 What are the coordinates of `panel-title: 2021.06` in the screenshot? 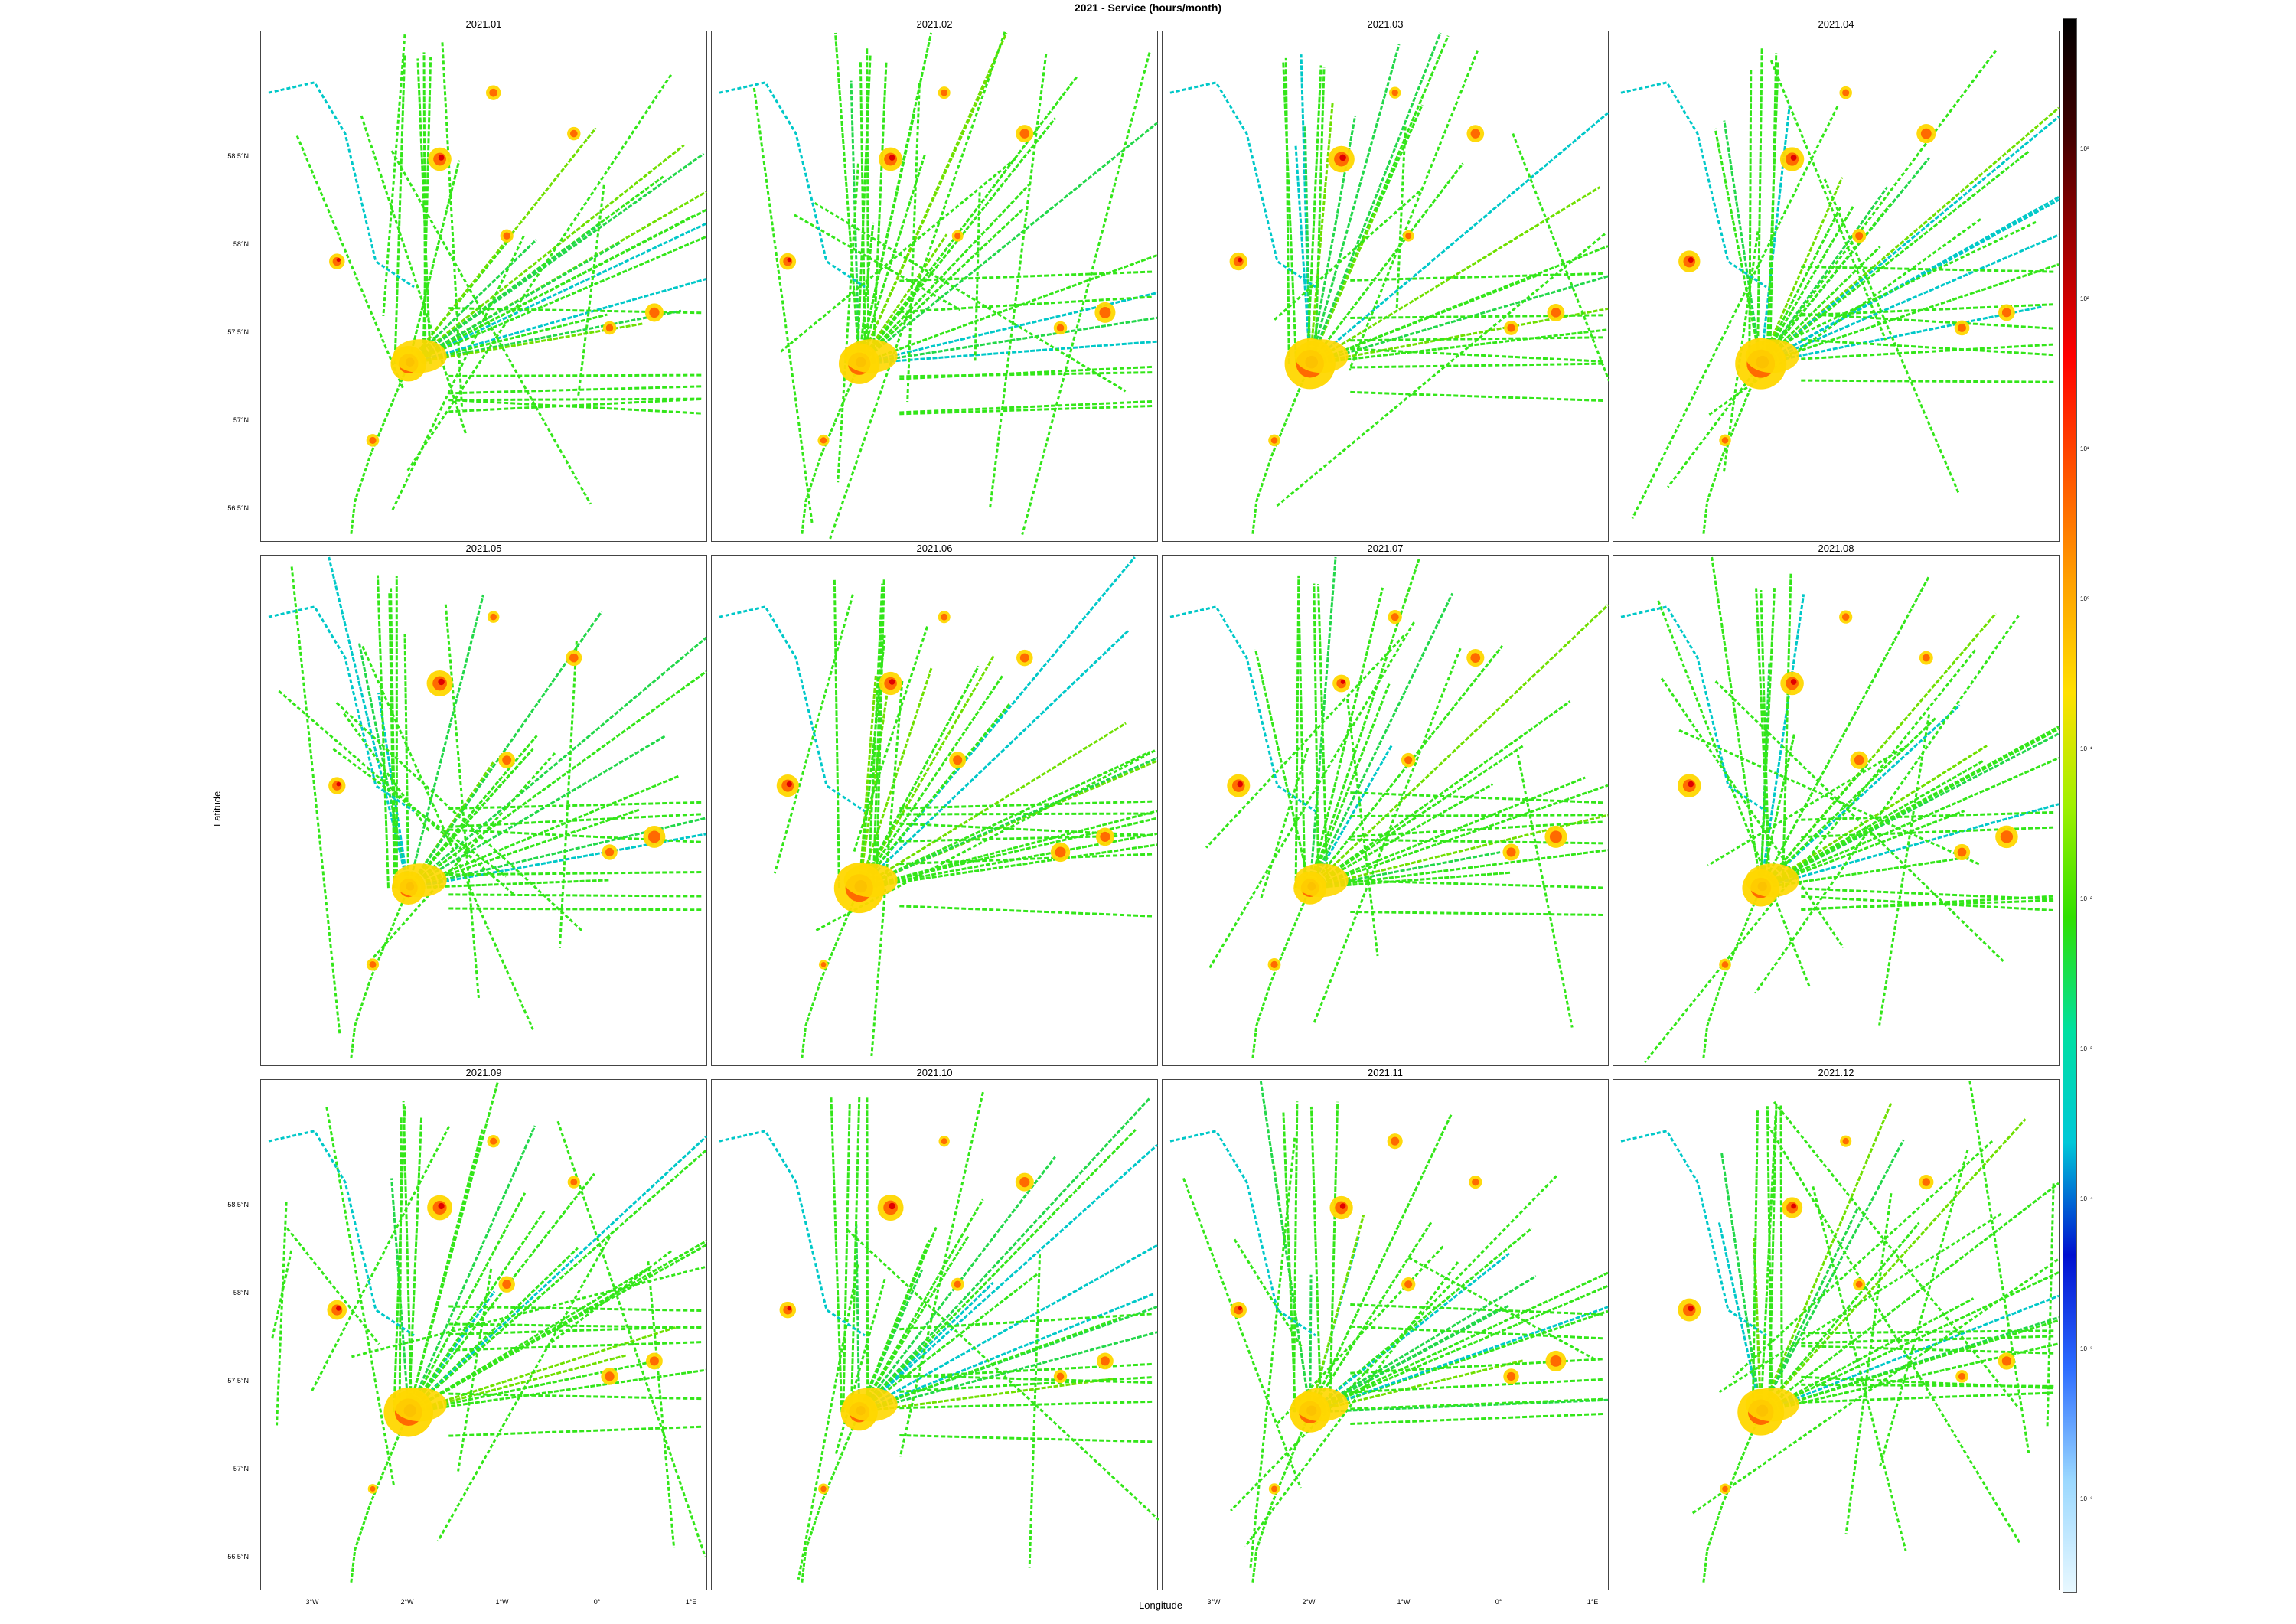 It's located at (934, 548).